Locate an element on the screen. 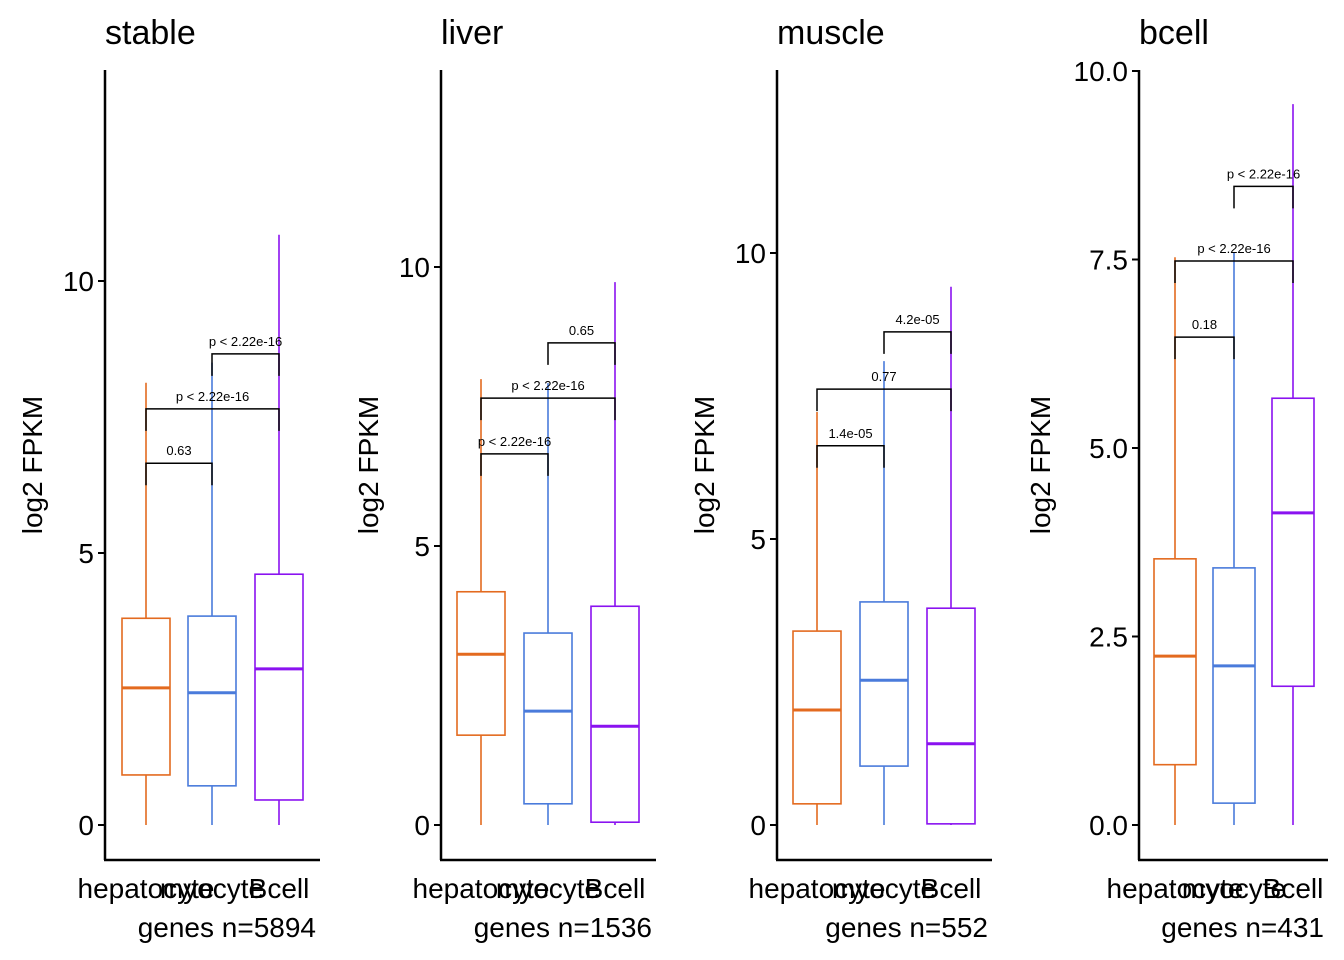  y-tick-label: 7.5 is located at coordinates (1108, 260).